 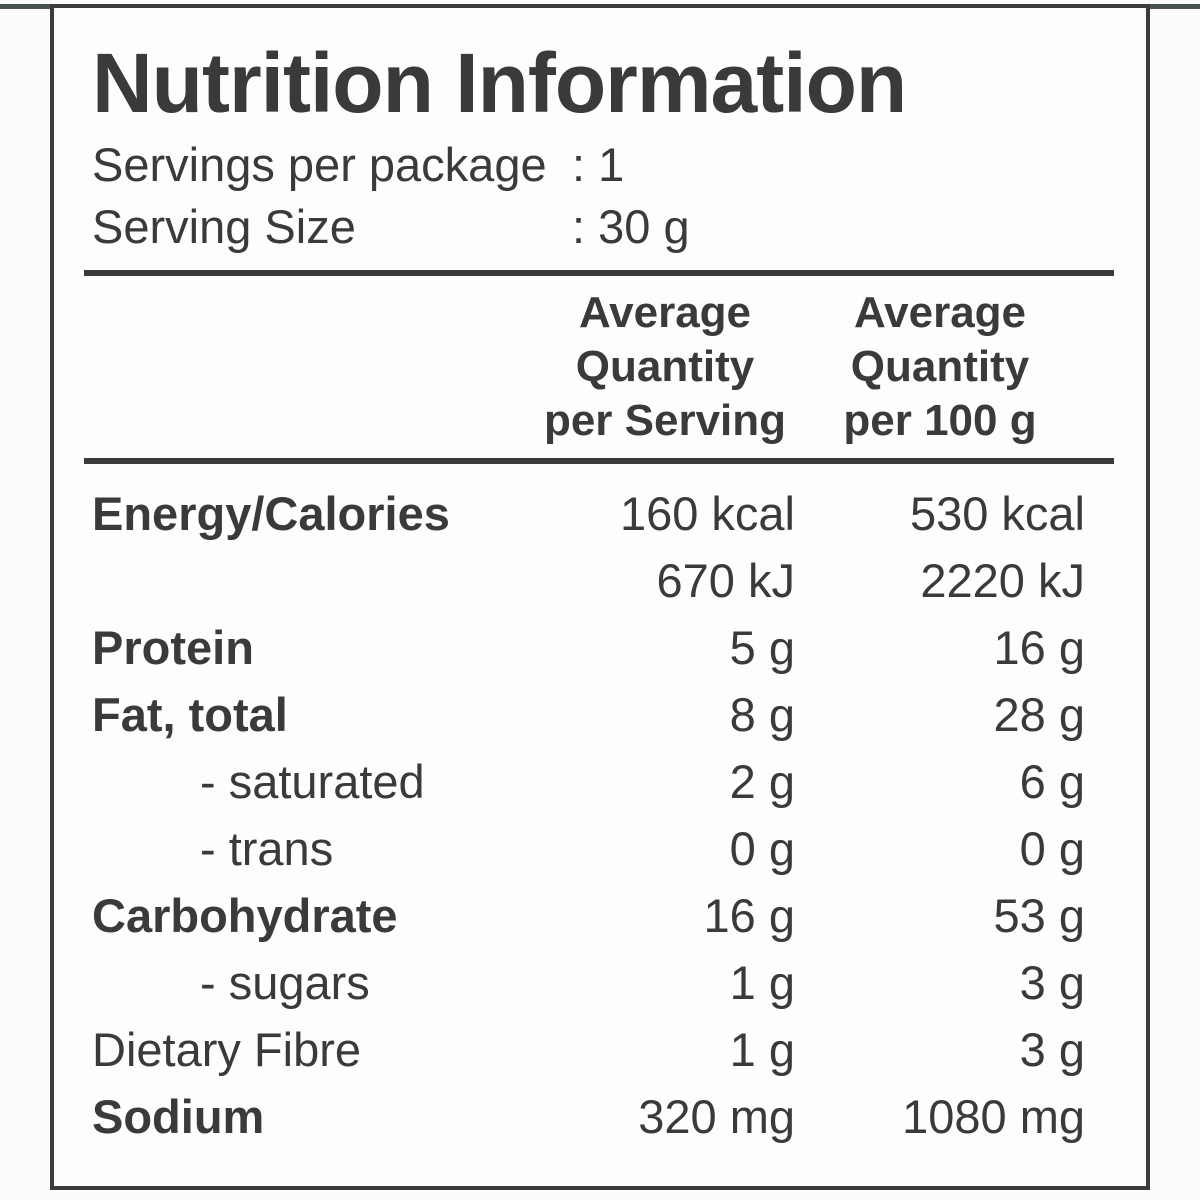 What do you see at coordinates (588, 781) in the screenshot?
I see `table-row-saturated: - saturated 2 g 6 g` at bounding box center [588, 781].